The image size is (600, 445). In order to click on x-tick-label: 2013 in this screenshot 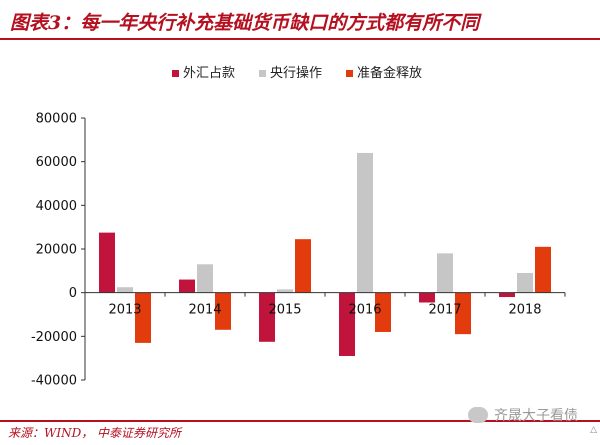, I will do `click(124, 310)`.